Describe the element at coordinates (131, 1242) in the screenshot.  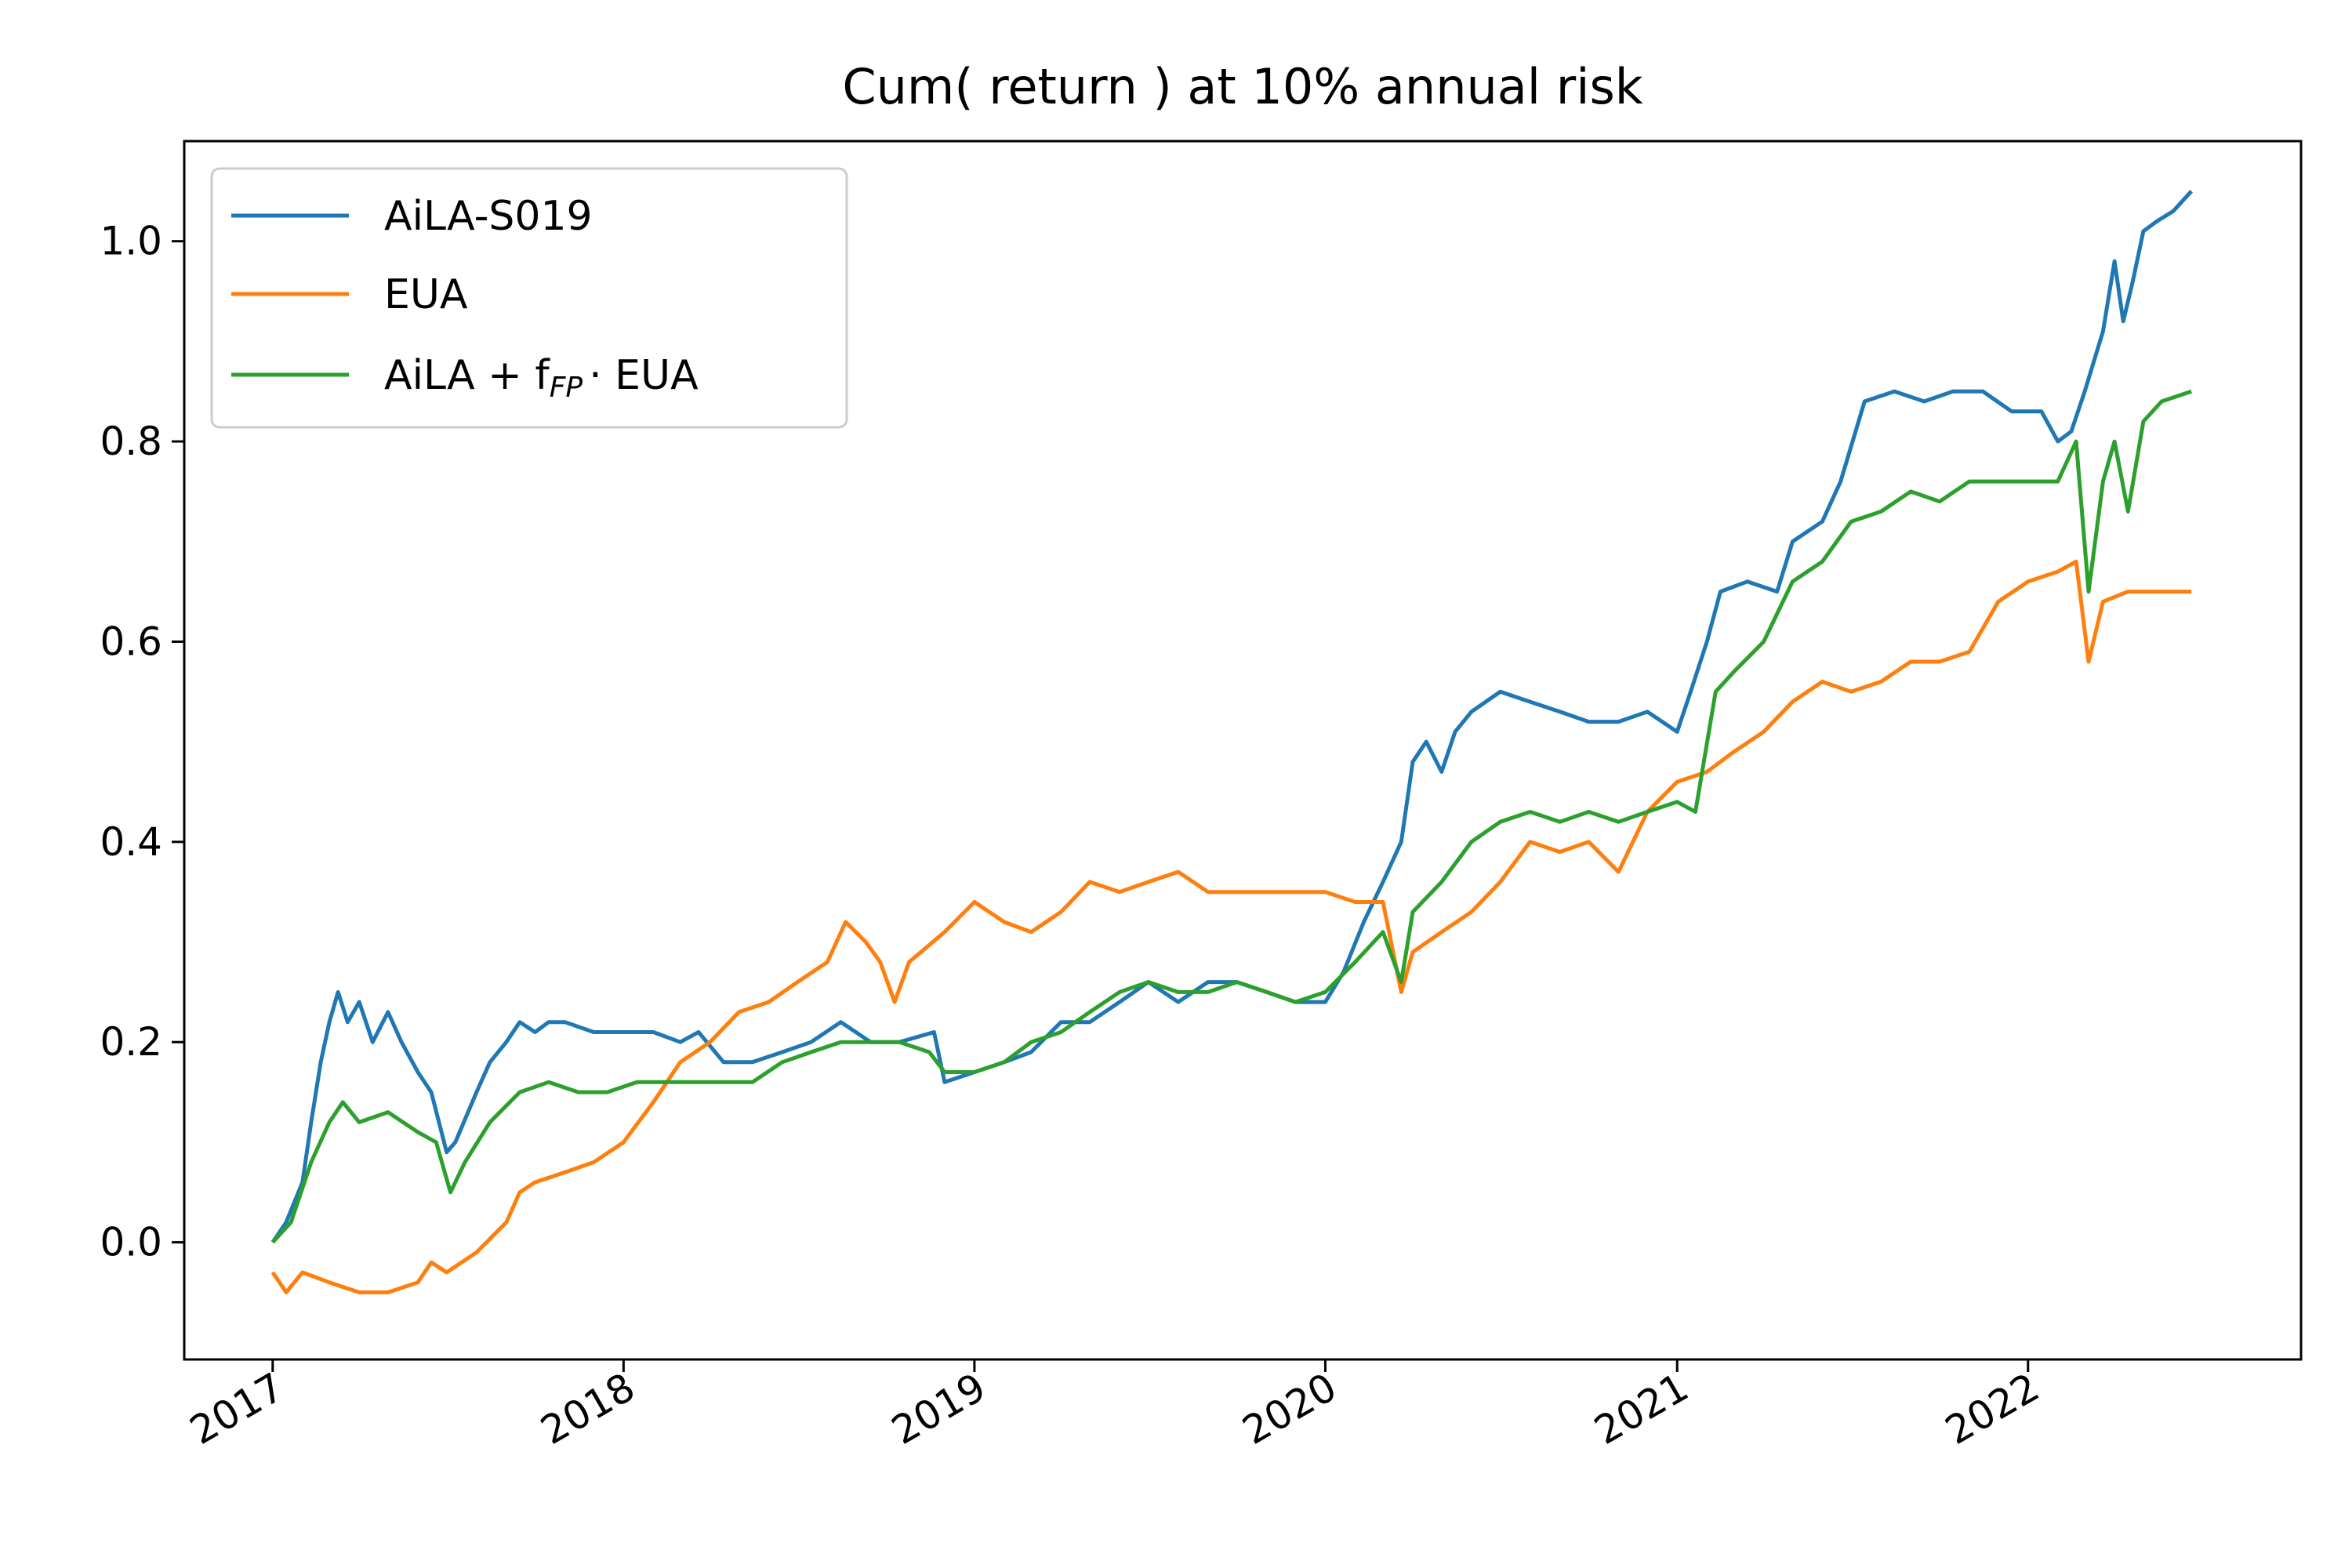
I see `y-tick-label: 0.0` at that location.